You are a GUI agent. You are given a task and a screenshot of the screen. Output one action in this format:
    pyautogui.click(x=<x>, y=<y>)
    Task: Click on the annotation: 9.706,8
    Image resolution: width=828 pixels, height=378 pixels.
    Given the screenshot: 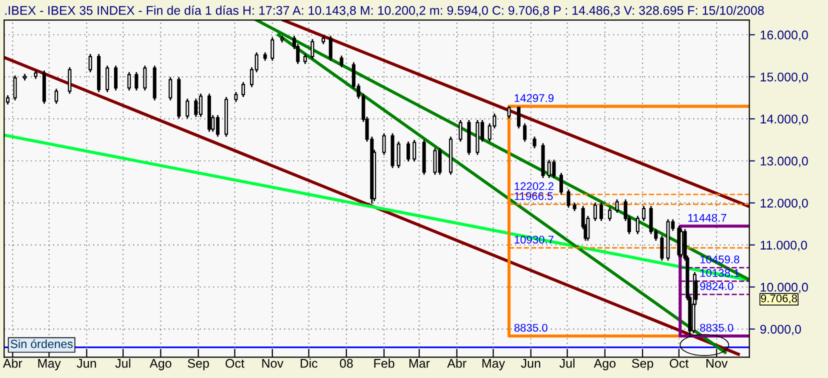 What is the action you would take?
    pyautogui.click(x=779, y=299)
    